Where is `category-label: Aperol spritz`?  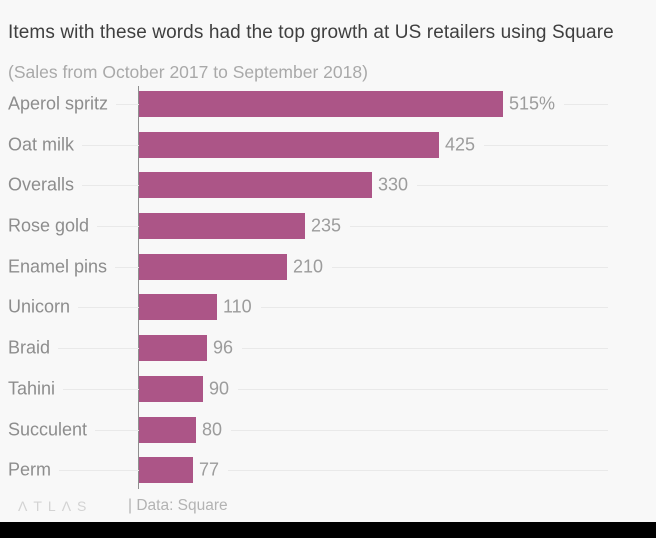 category-label: Aperol spritz is located at coordinates (62, 104).